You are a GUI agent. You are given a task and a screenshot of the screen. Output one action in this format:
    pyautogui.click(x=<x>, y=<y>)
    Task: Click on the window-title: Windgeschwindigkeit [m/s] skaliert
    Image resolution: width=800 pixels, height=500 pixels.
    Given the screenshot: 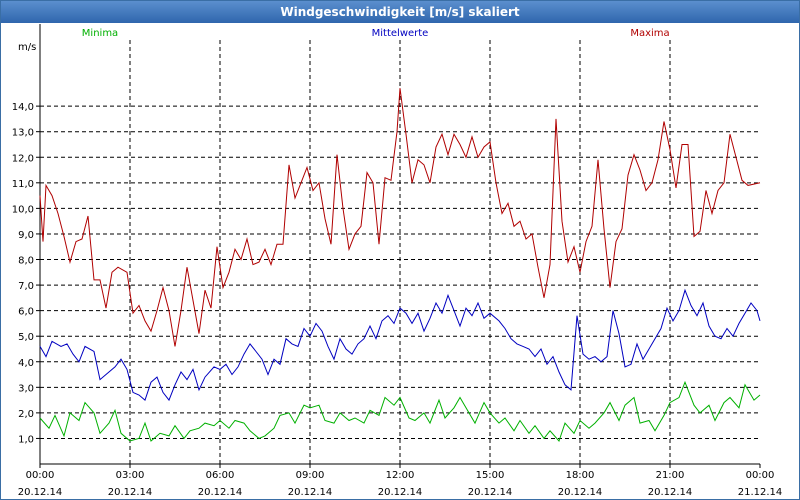 What is the action you would take?
    pyautogui.click(x=400, y=12)
    